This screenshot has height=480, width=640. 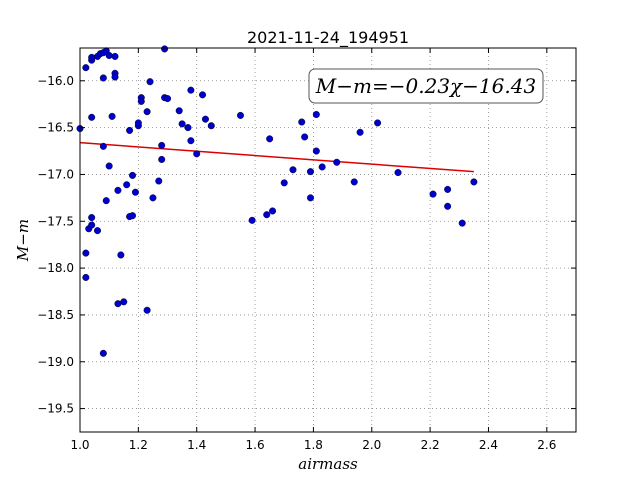 What do you see at coordinates (255, 445) in the screenshot?
I see `x-tick-label: 1.6` at bounding box center [255, 445].